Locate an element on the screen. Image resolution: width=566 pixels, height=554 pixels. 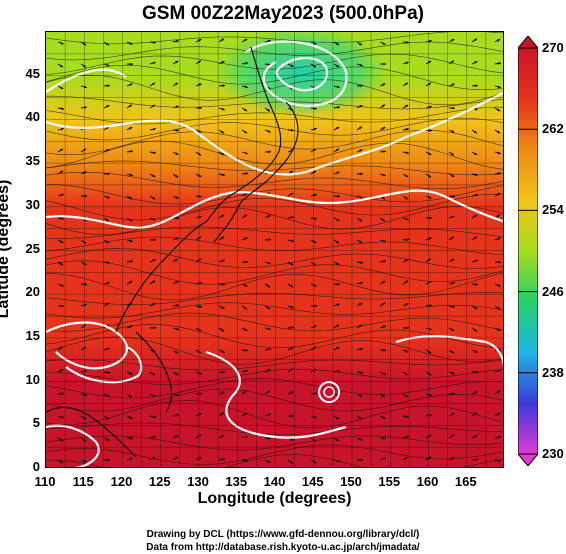
x-tick-label: 115 is located at coordinates (83, 481).